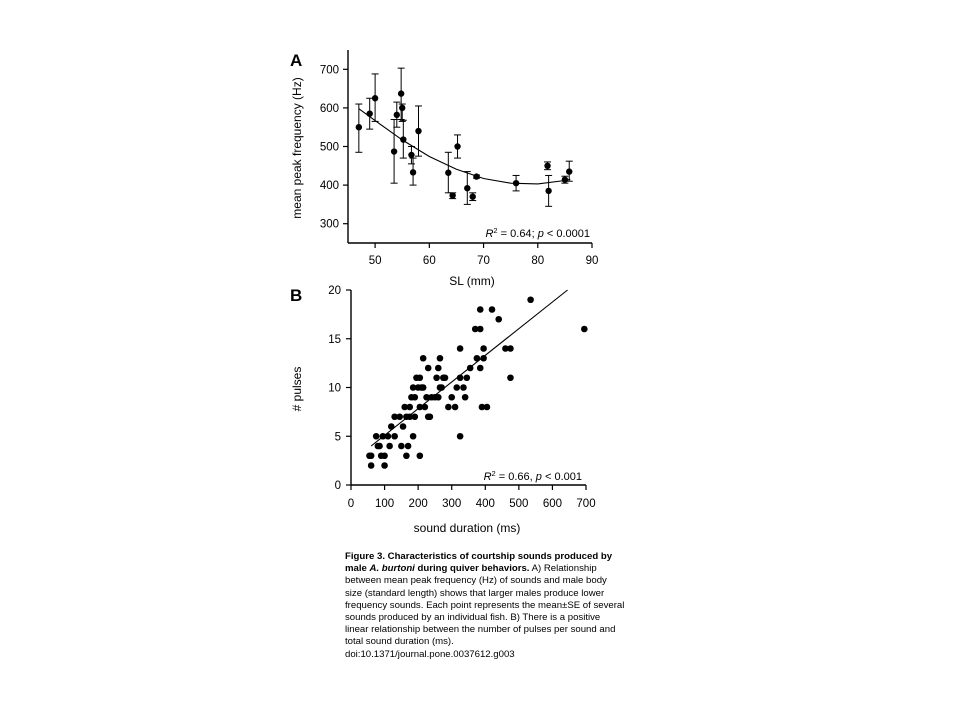  Describe the element at coordinates (430, 654) in the screenshot. I see `caption-doi: doi:10.1371/journal.pone.0037612.g003` at that location.